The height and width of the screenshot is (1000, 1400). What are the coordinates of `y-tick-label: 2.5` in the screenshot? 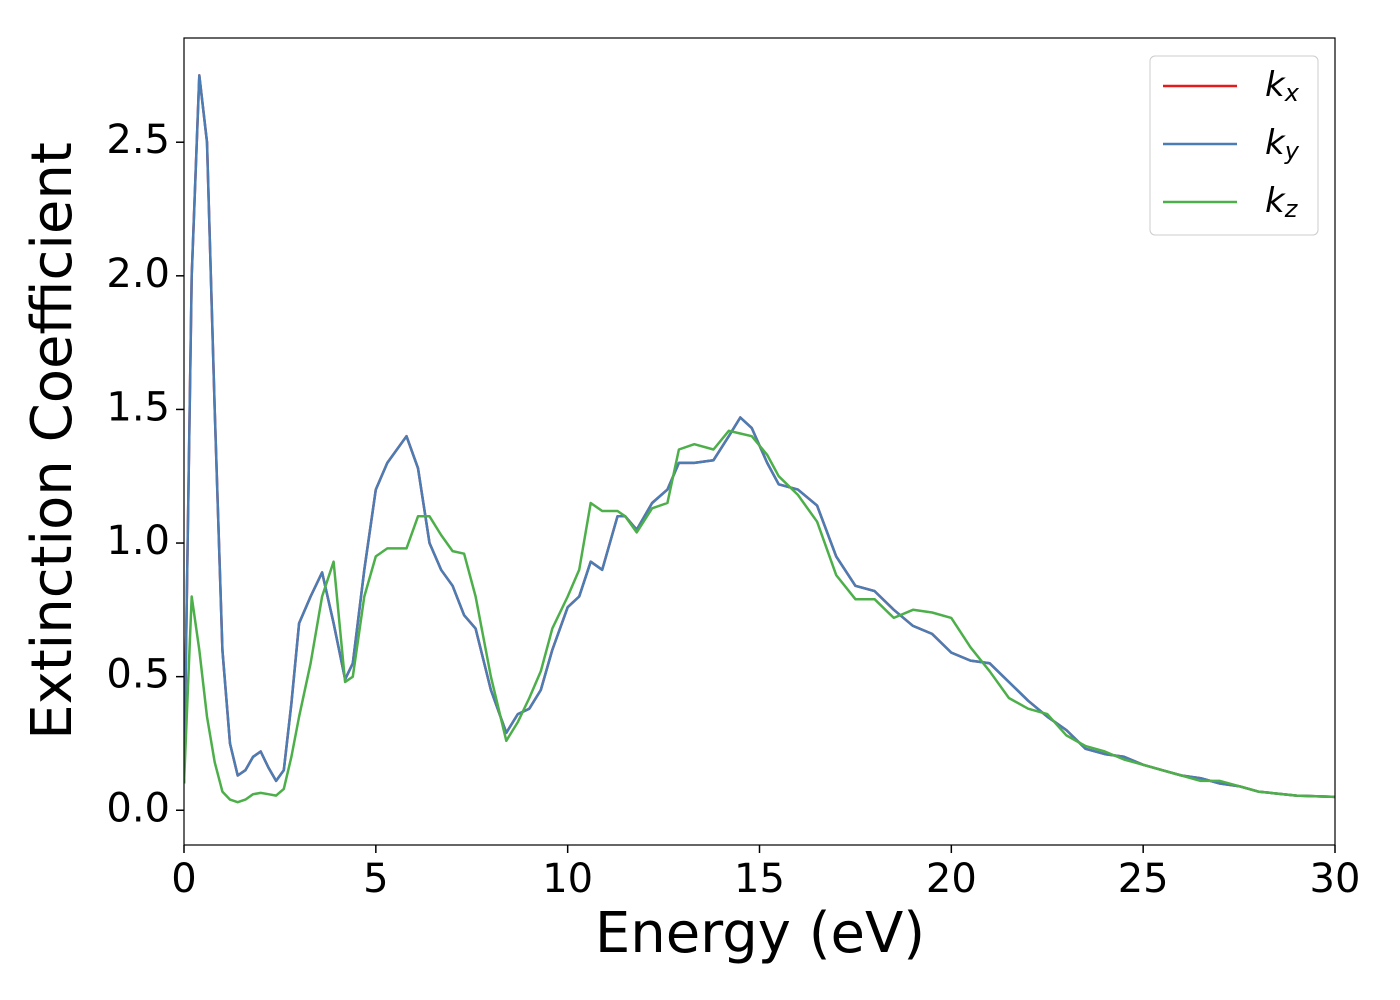 It's located at (138, 140).